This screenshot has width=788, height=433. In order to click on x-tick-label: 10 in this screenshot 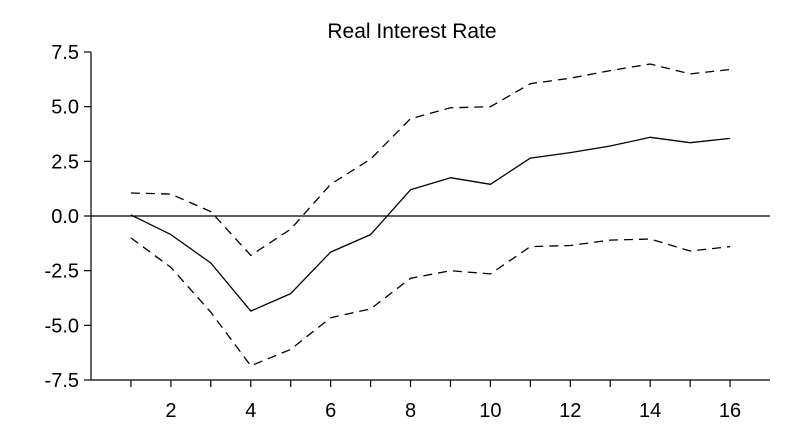, I will do `click(490, 411)`.